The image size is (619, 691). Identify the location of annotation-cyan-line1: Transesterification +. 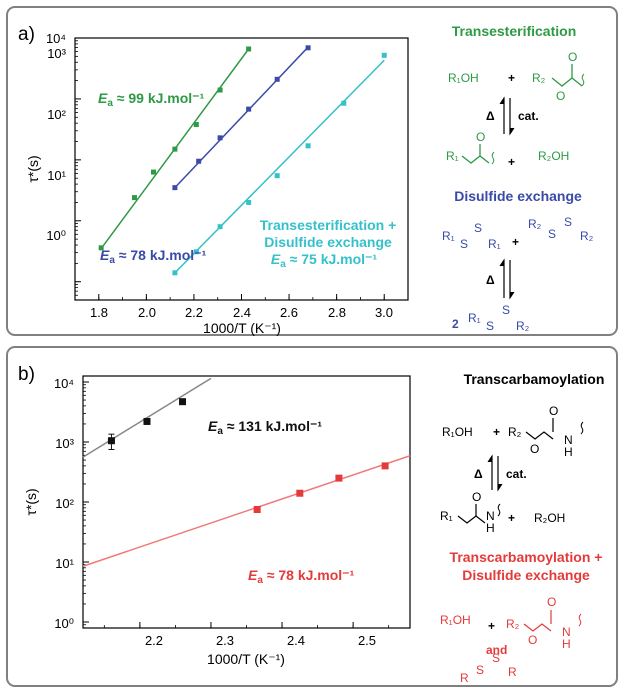
(328, 225).